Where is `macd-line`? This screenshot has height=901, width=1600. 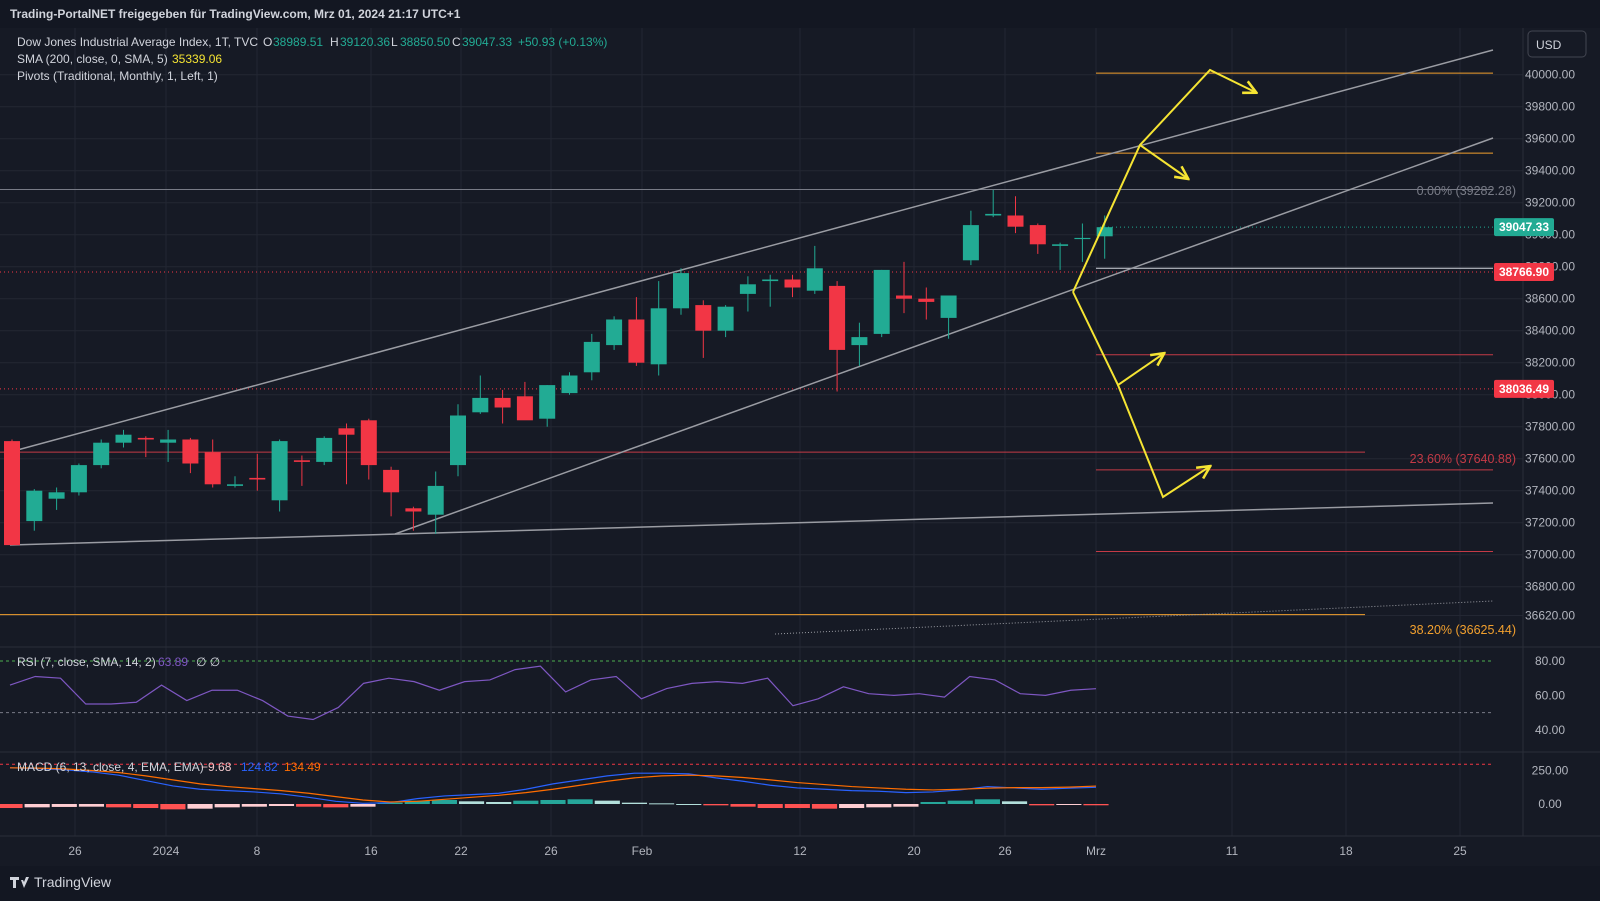 macd-line is located at coordinates (553, 785).